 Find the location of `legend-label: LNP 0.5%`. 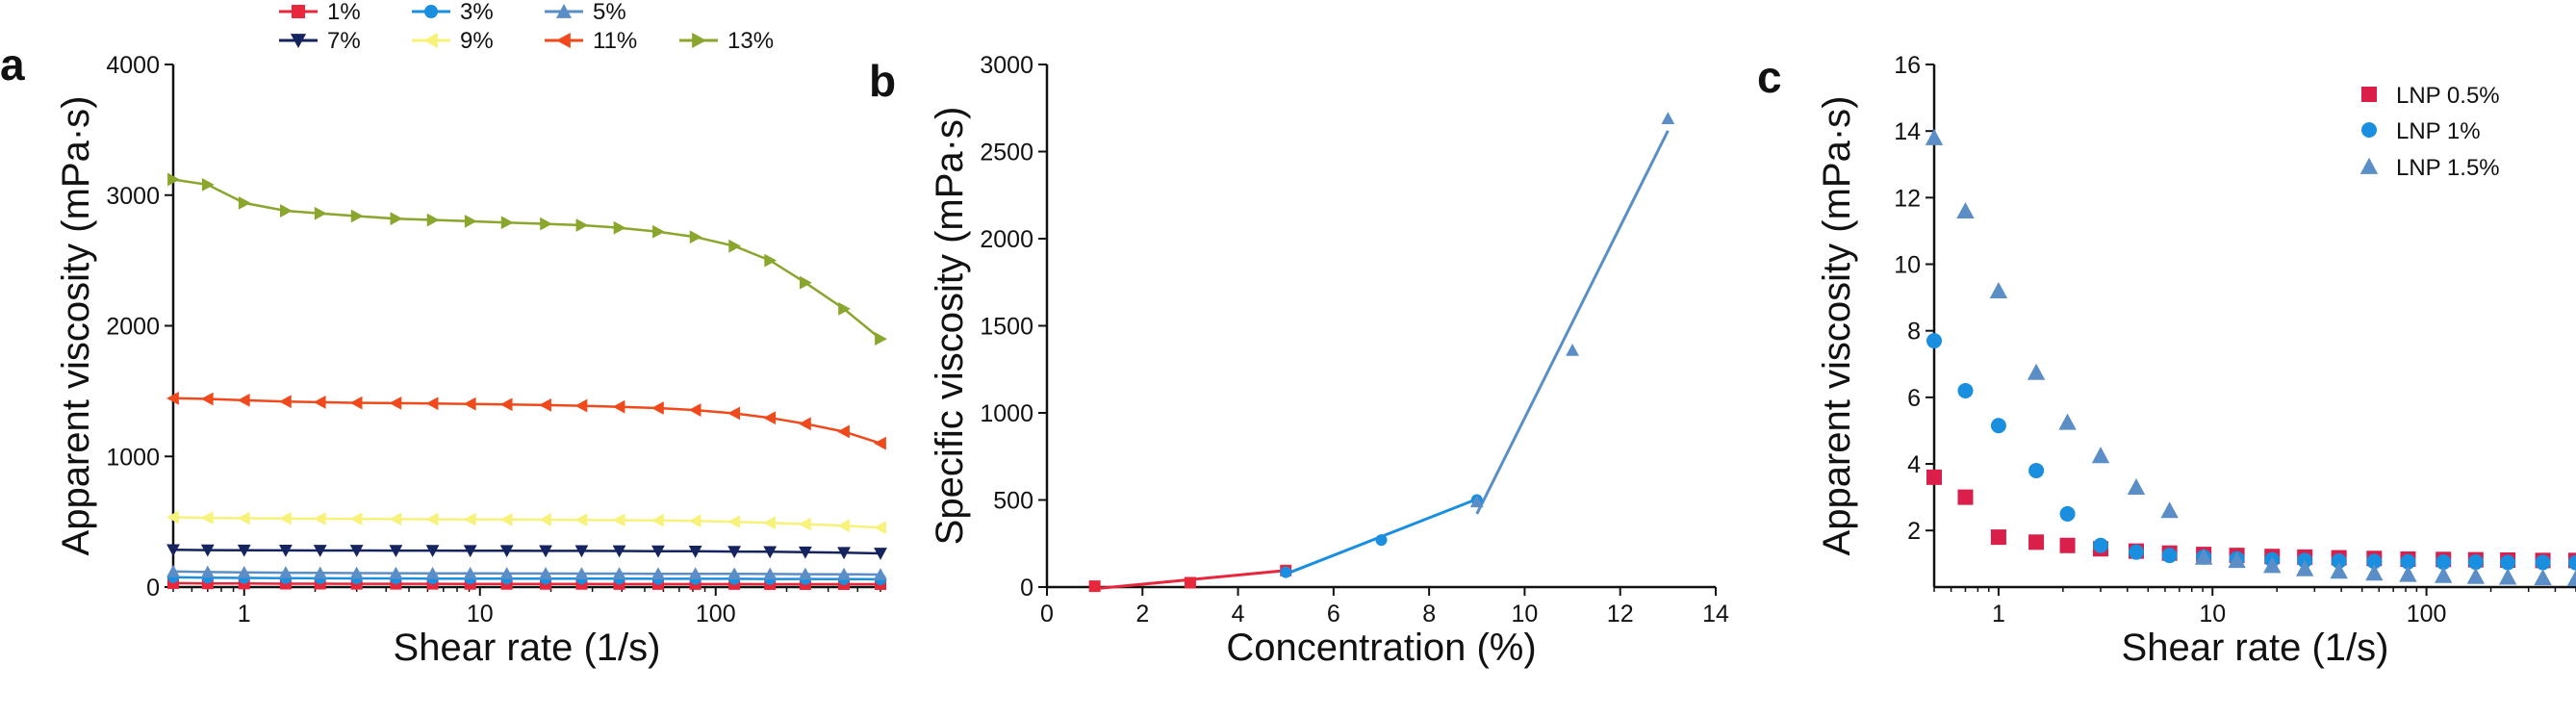

legend-label: LNP 0.5% is located at coordinates (2448, 96).